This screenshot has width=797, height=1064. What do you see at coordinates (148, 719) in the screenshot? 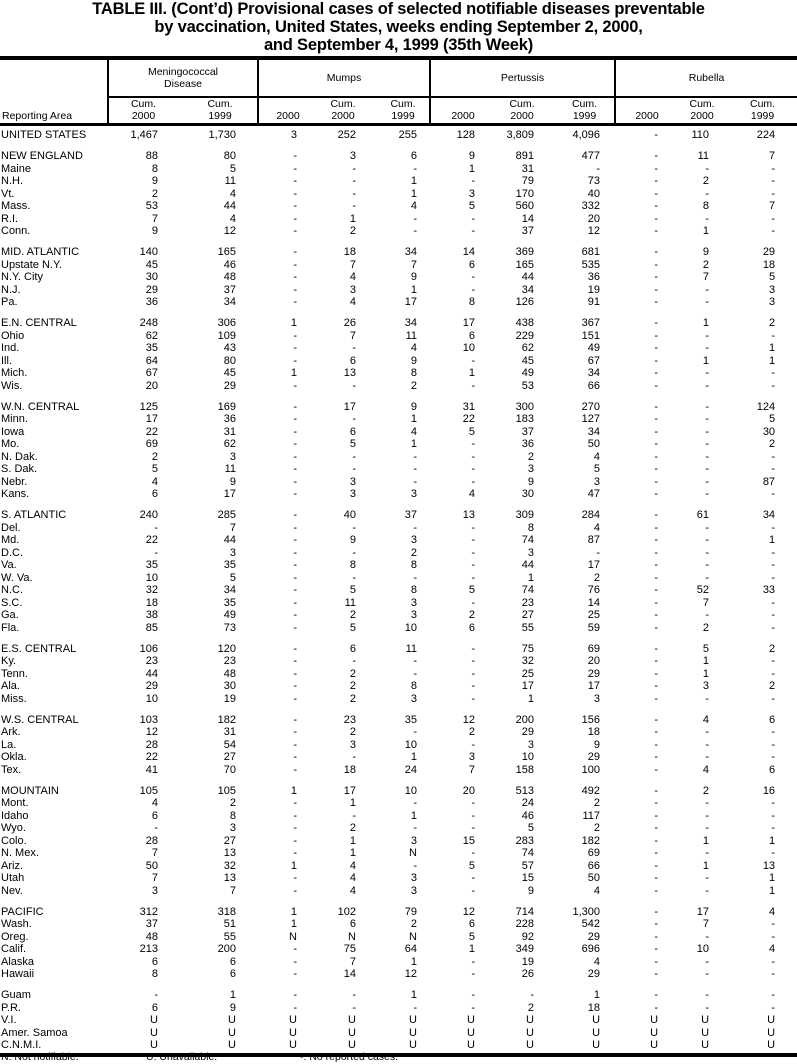
I see `value-cell: 103` at bounding box center [148, 719].